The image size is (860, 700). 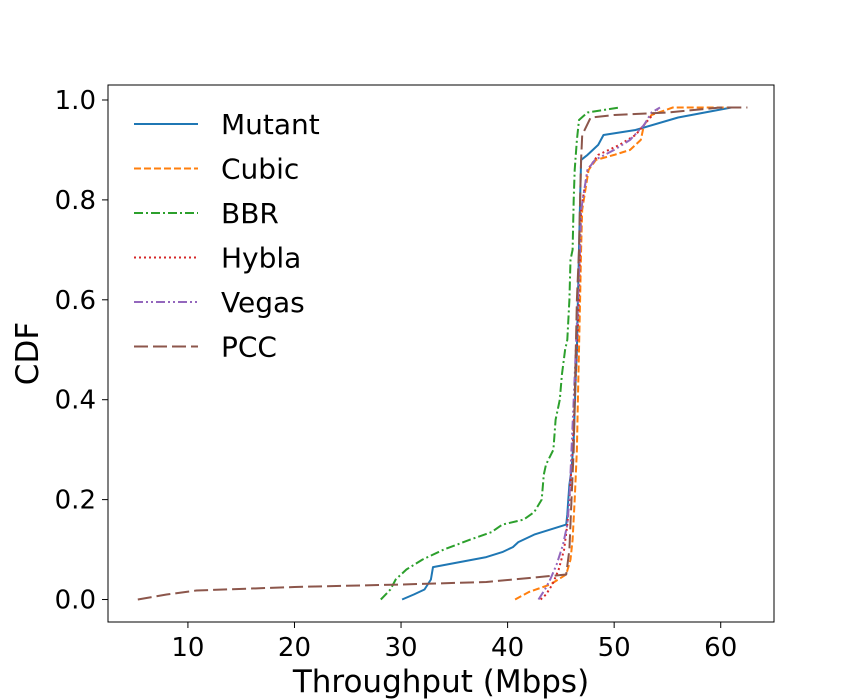 I want to click on x-tick-label: 10, so click(x=187, y=648).